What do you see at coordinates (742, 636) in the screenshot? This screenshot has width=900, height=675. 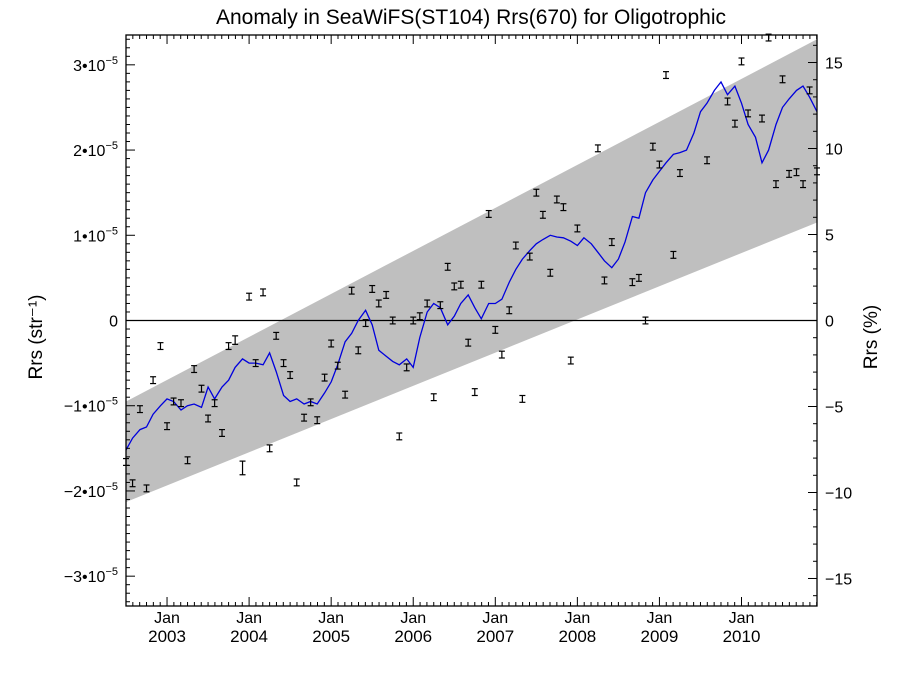 I see `x-tick-year-label: 2010` at bounding box center [742, 636].